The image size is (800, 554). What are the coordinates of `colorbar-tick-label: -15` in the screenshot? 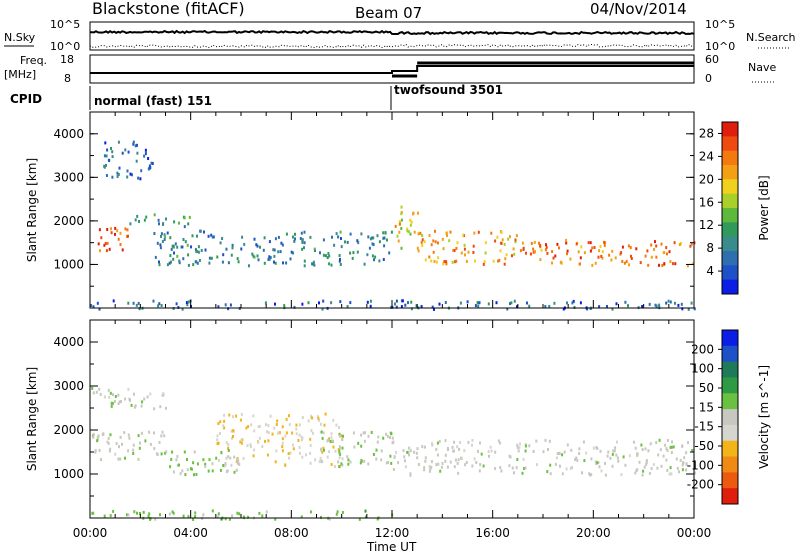 It's located at (704, 427).